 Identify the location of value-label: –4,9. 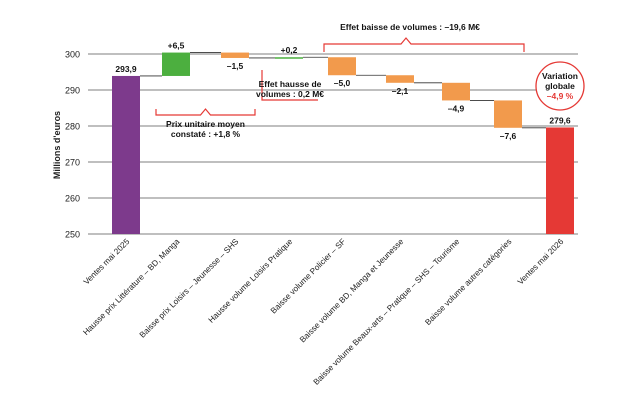
(456, 108).